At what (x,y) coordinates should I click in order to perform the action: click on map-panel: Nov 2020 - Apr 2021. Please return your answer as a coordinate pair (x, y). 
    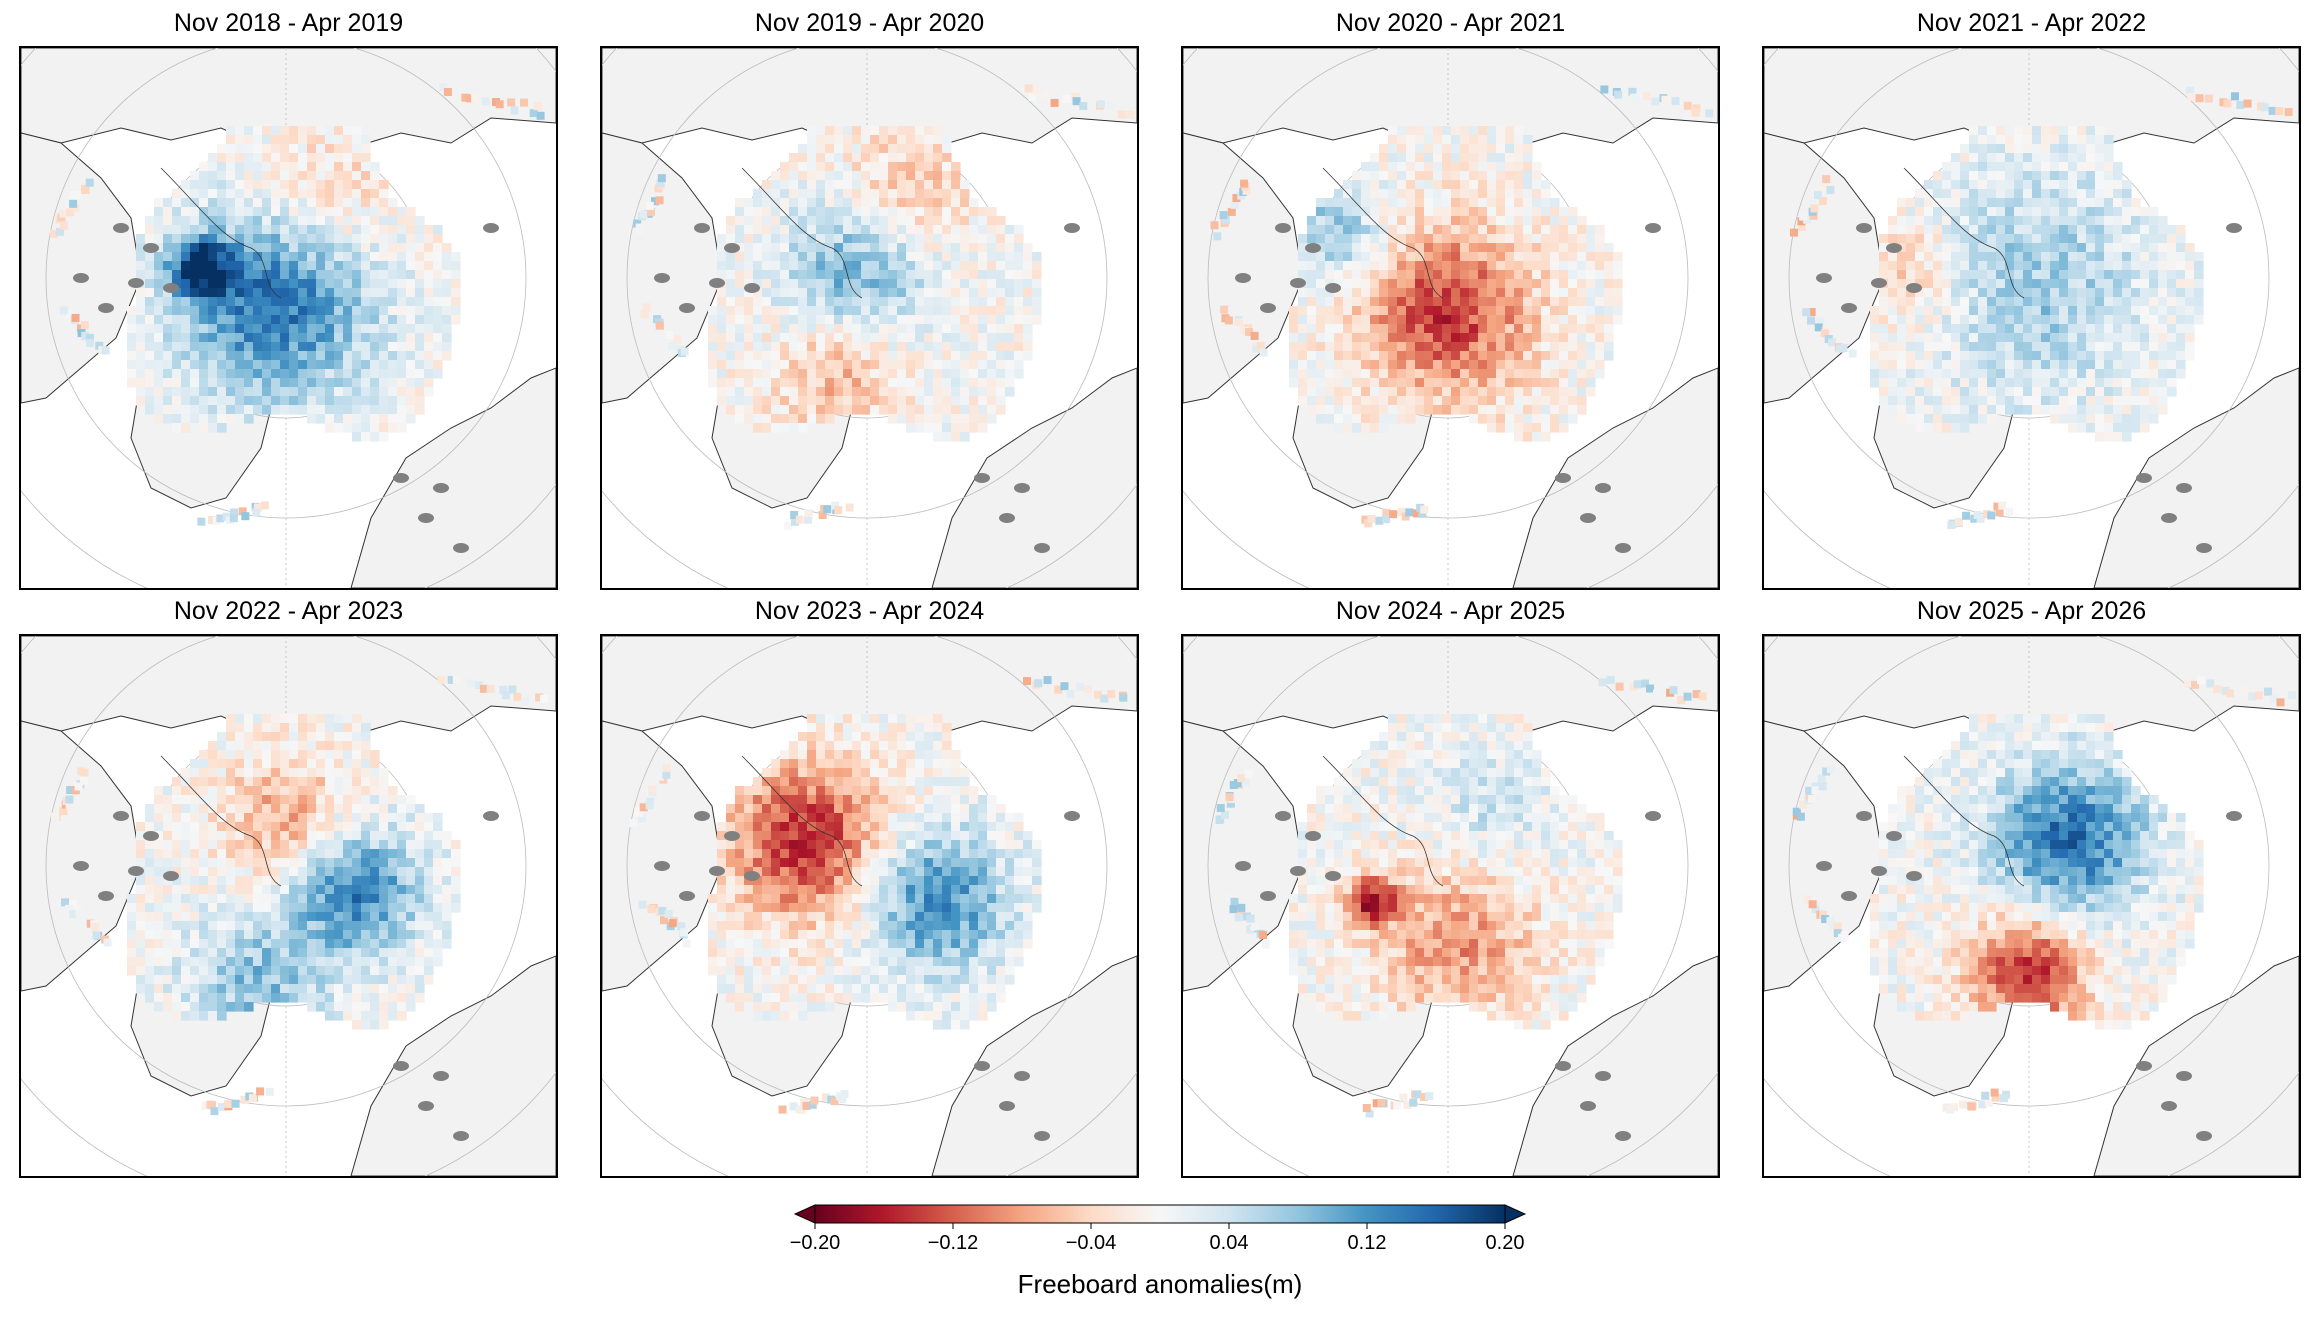
    Looking at the image, I should click on (1450, 299).